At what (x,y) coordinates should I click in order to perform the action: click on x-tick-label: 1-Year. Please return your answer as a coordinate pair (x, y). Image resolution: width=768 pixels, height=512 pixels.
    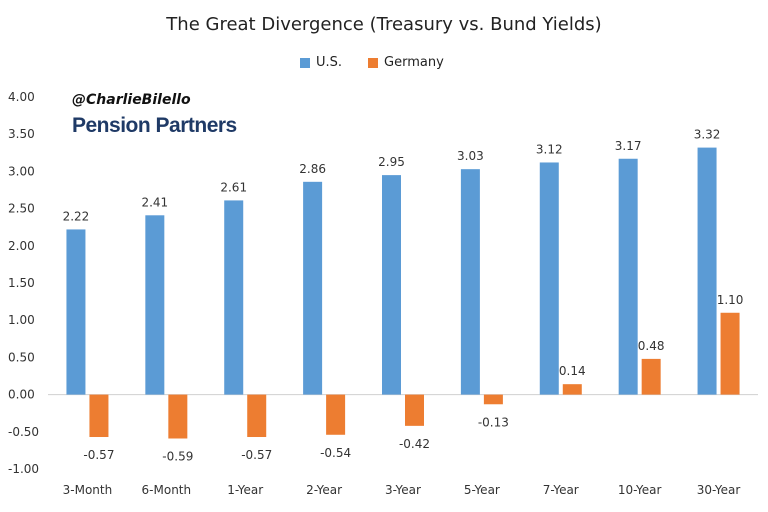
    Looking at the image, I should click on (245, 490).